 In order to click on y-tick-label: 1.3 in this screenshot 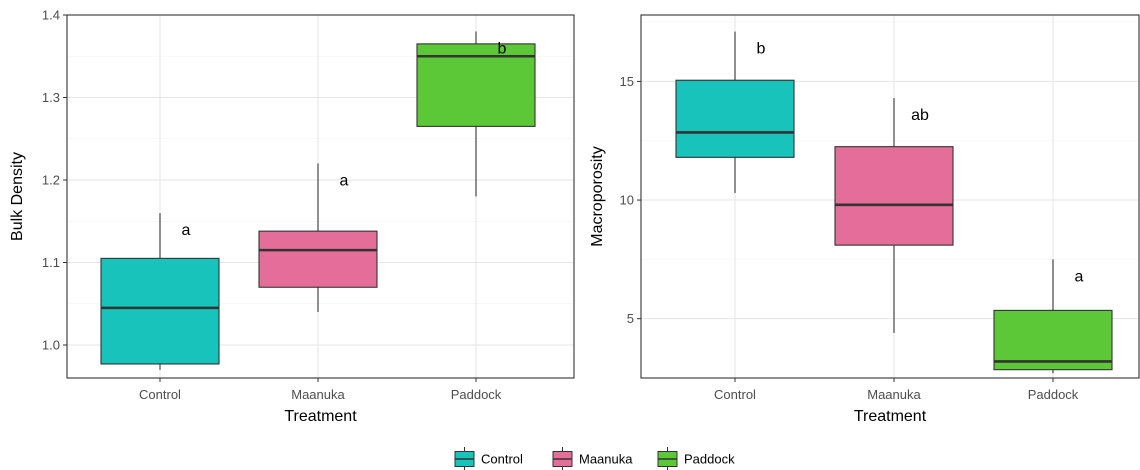, I will do `click(51, 97)`.